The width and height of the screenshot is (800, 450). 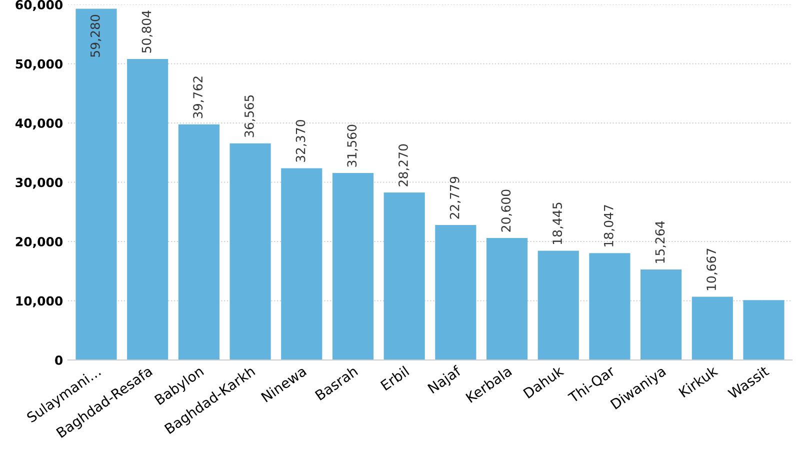 What do you see at coordinates (59, 360) in the screenshot?
I see `y-tick-label: 0` at bounding box center [59, 360].